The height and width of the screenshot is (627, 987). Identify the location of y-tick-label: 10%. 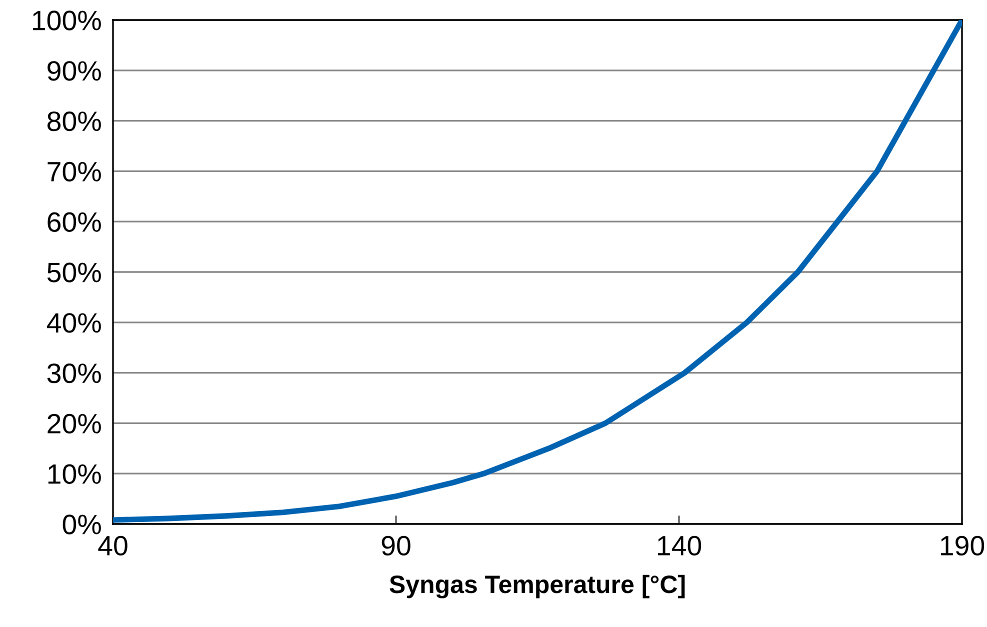
(74, 474).